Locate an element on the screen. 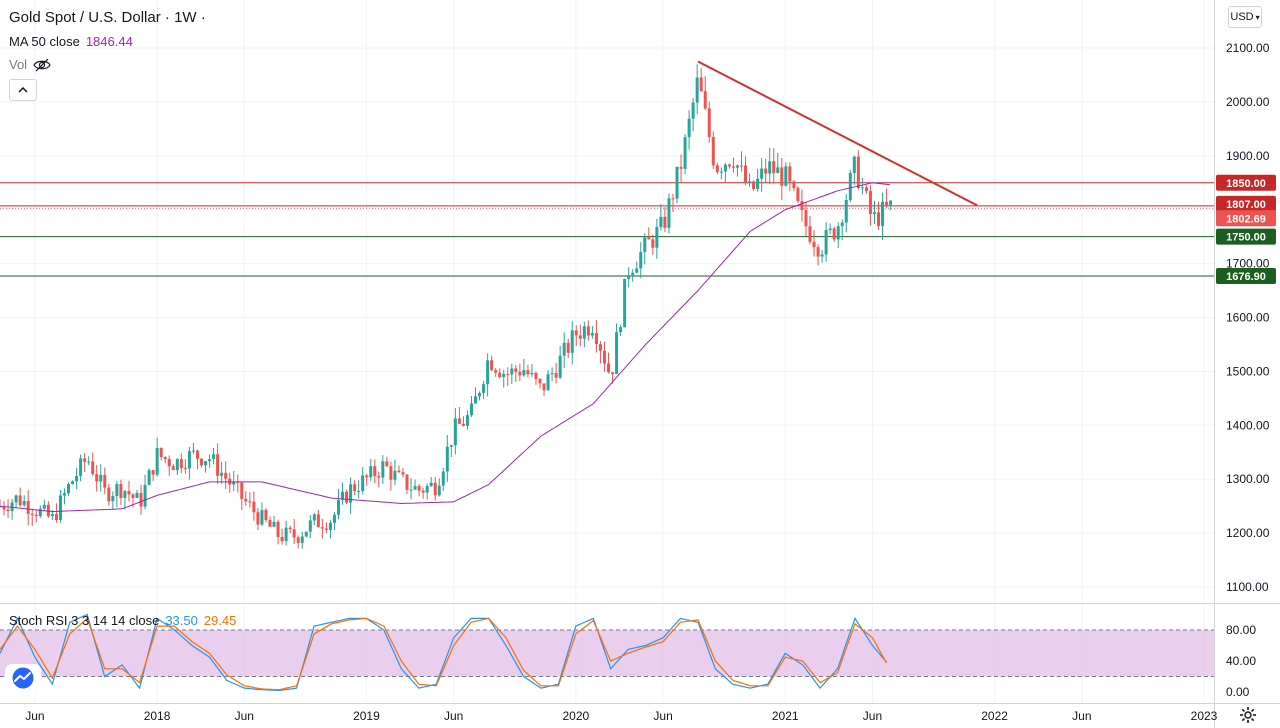 This screenshot has width=1280, height=728. symbol-name: Gold Spot / U.S. Dollar is located at coordinates (85, 17).